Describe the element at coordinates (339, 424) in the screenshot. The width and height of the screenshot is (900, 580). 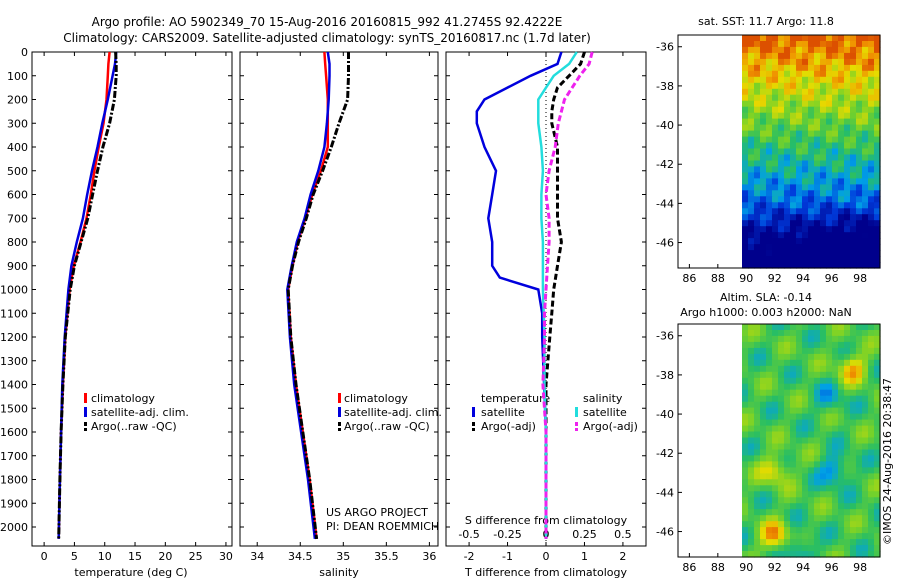
I see `legend-swatch-argo-a` at that location.